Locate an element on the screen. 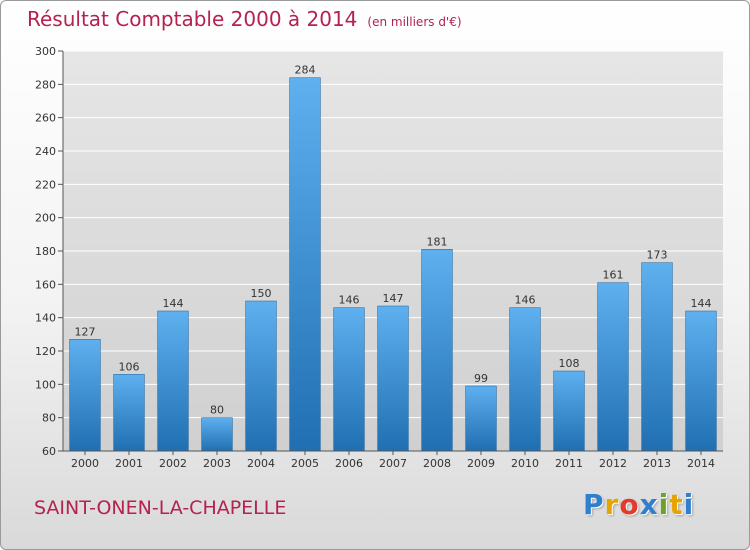 This screenshot has width=750, height=550. value-label-2008: 181 is located at coordinates (437, 241).